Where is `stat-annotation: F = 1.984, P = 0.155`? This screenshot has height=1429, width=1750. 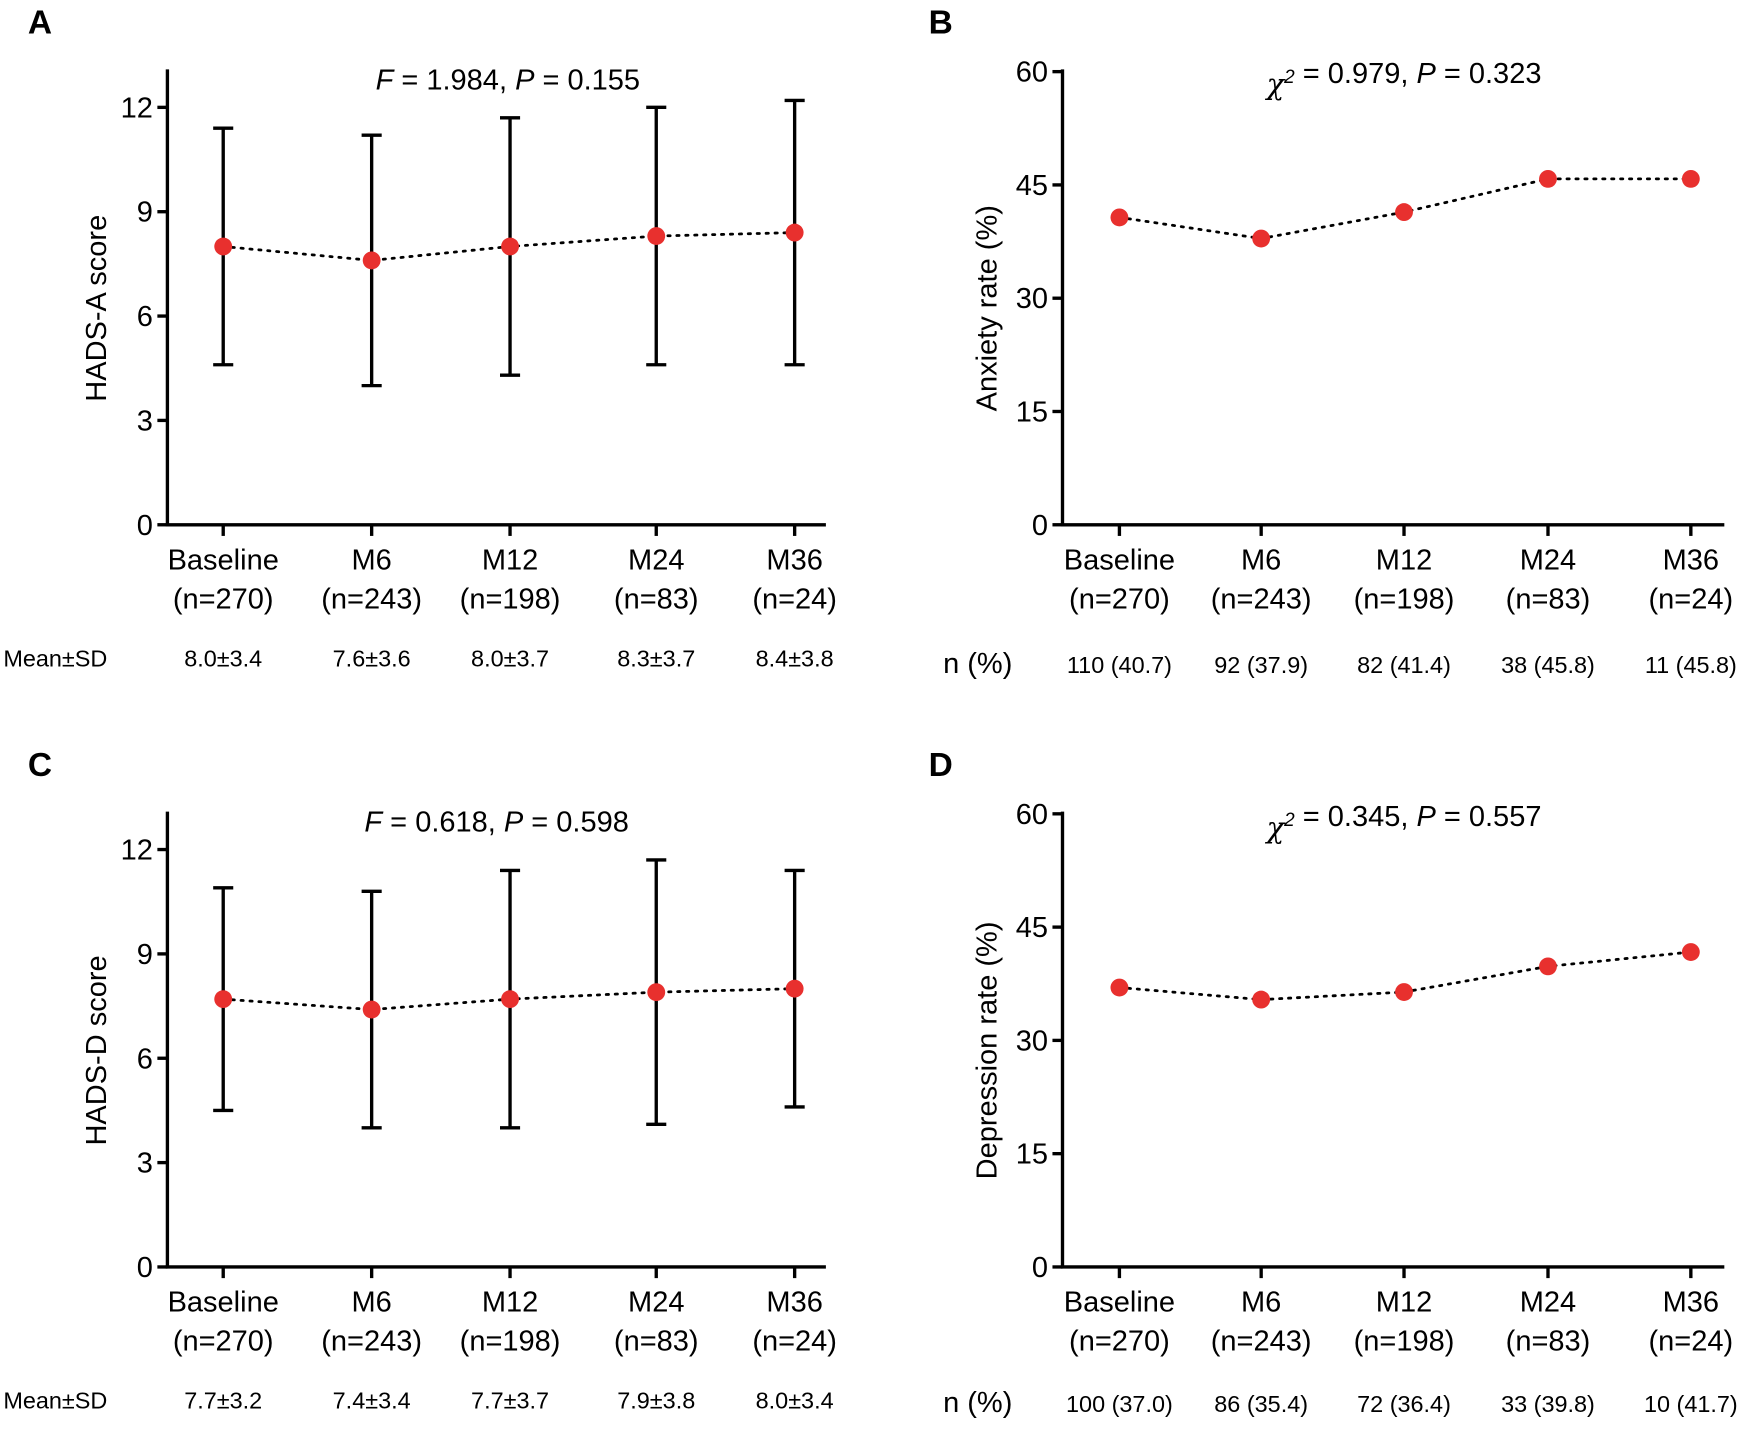 stat-annotation: F = 1.984, P = 0.155 is located at coordinates (508, 81).